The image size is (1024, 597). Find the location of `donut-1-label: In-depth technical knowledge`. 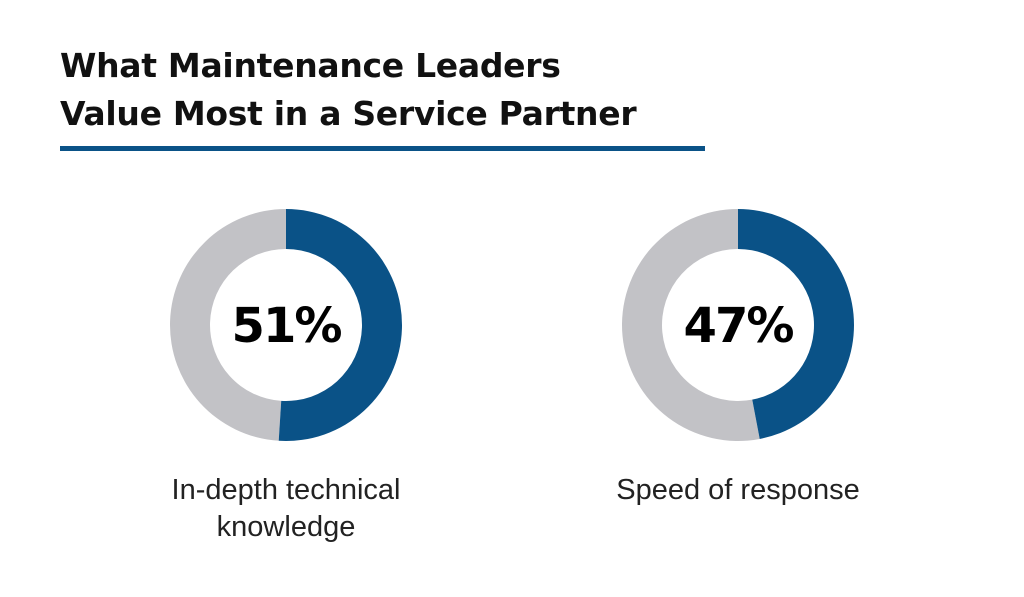

donut-1-label: In-depth technical knowledge is located at coordinates (286, 508).